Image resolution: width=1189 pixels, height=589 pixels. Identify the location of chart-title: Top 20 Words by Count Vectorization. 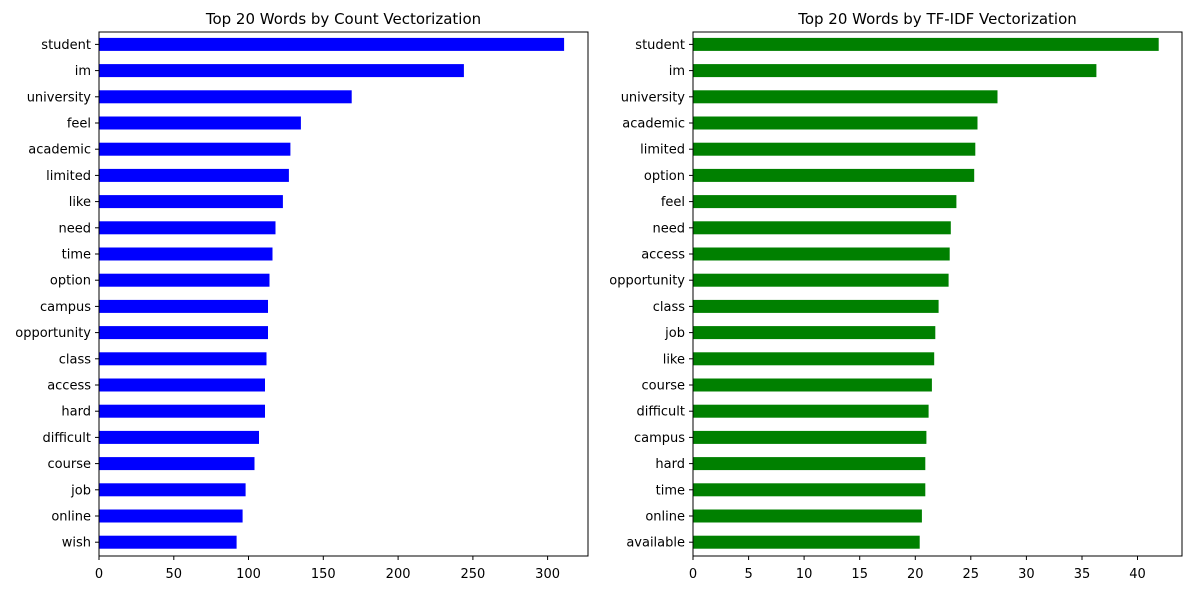
(343, 19).